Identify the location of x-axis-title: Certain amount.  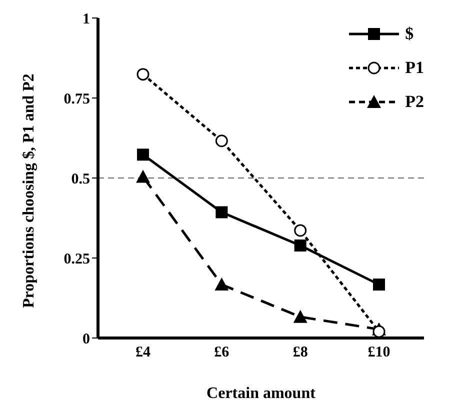
(261, 393).